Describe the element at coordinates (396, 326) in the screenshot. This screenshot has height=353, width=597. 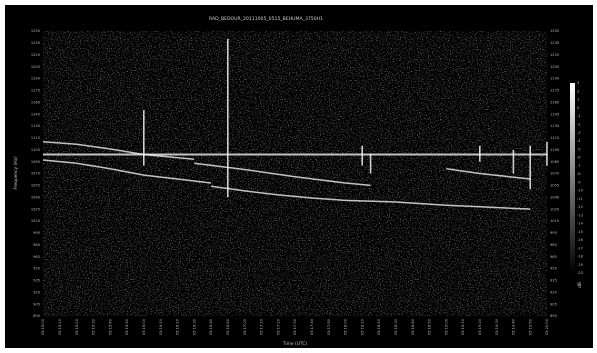
I see `x-tick-label: 05:18:30` at that location.